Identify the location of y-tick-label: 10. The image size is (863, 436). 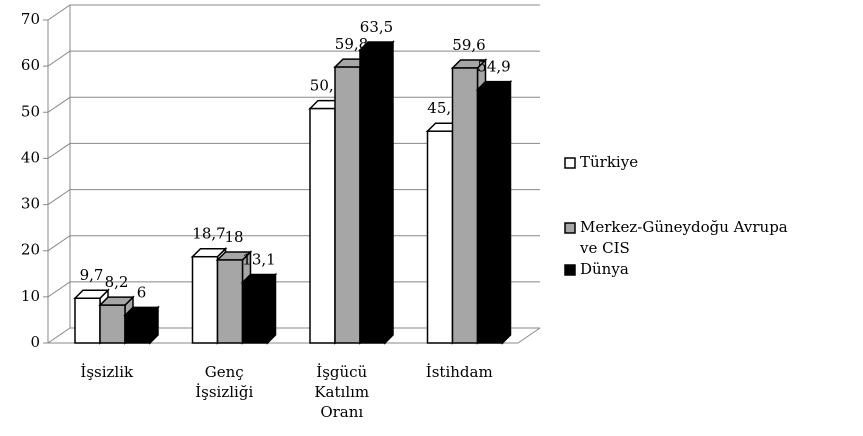
(30, 296).